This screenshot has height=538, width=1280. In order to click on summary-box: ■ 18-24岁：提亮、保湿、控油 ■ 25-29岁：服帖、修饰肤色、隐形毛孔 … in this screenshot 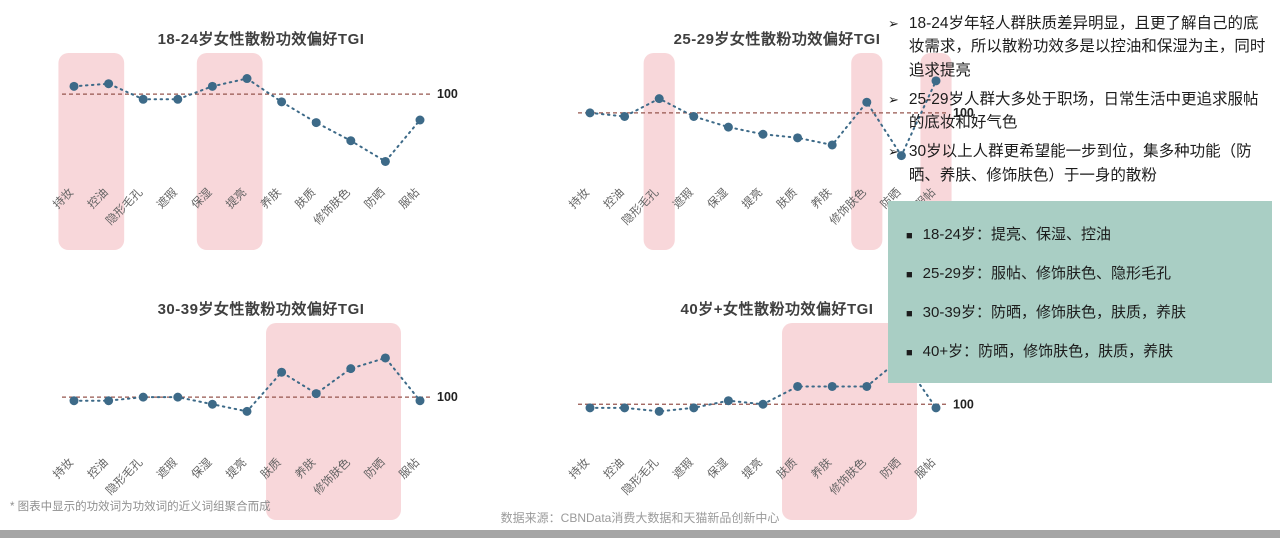, I will do `click(1080, 291)`.